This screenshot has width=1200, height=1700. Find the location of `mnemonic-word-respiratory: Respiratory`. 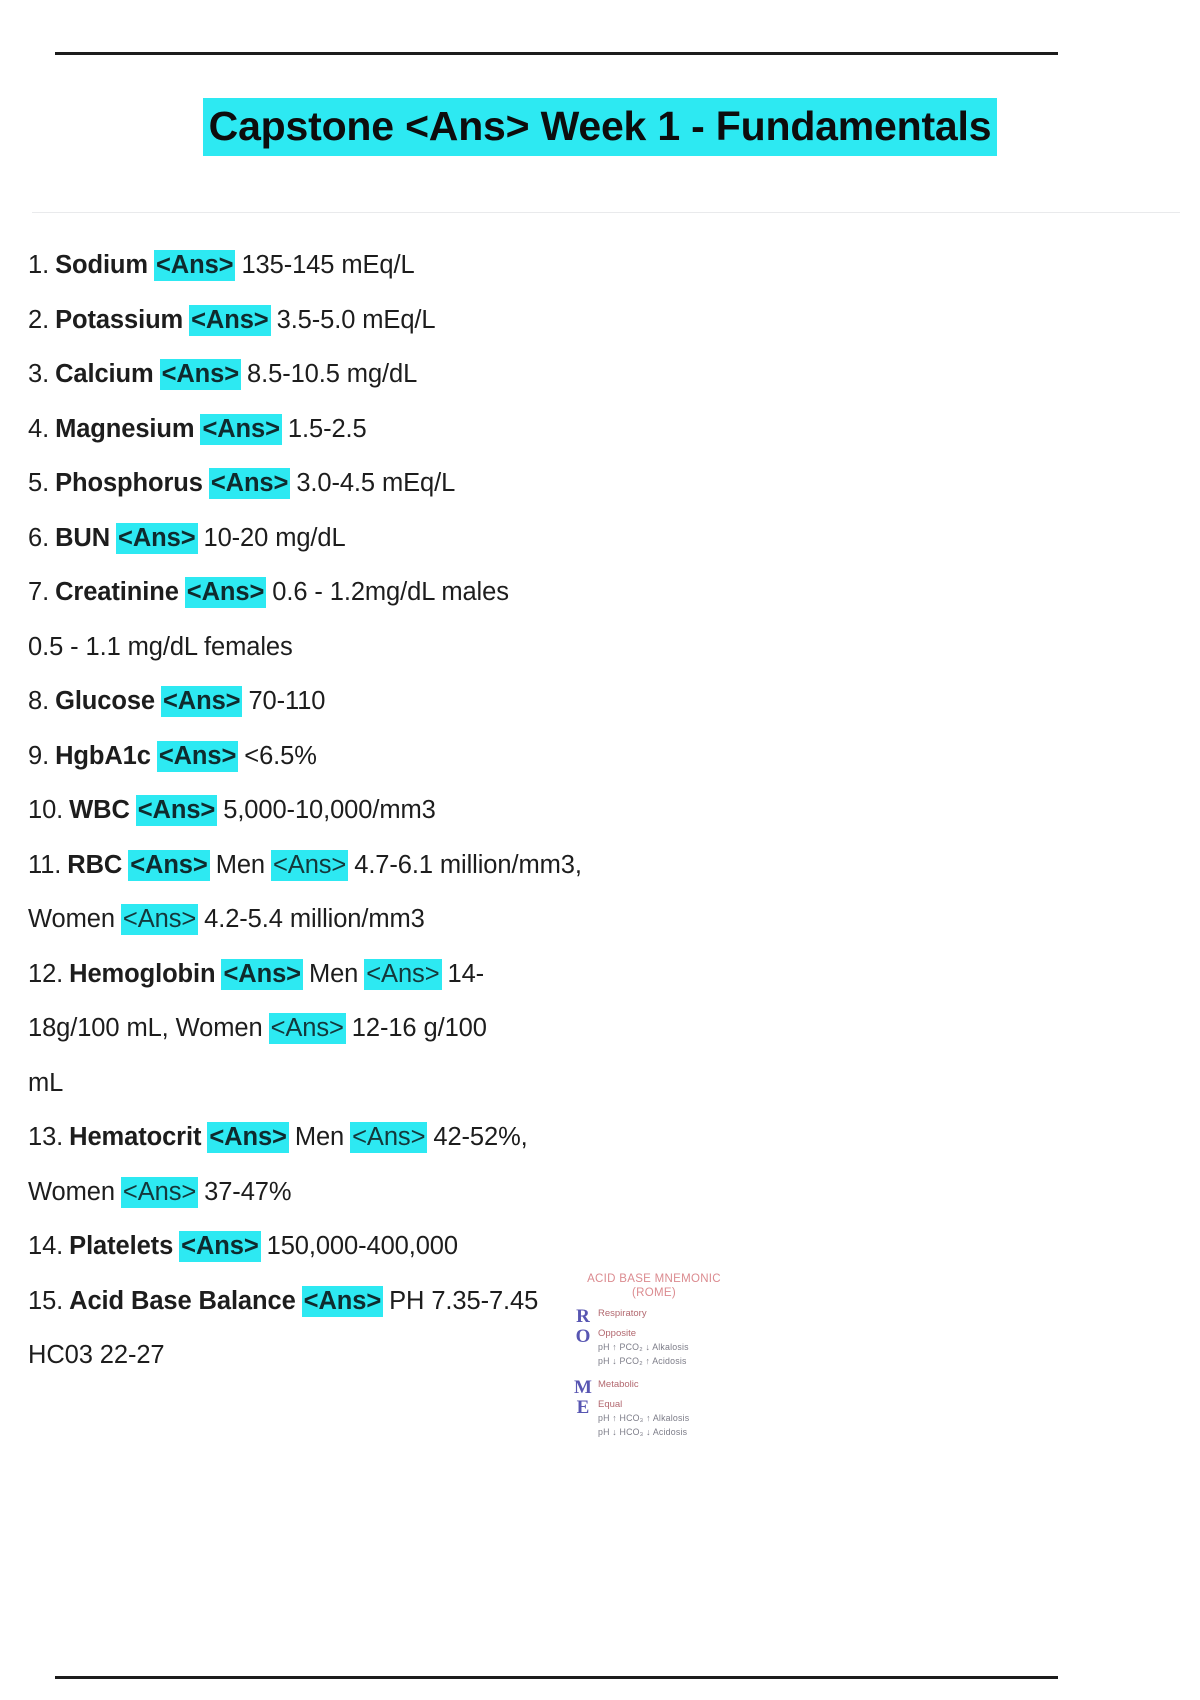

mnemonic-word-respiratory: Respiratory is located at coordinates (669, 1313).